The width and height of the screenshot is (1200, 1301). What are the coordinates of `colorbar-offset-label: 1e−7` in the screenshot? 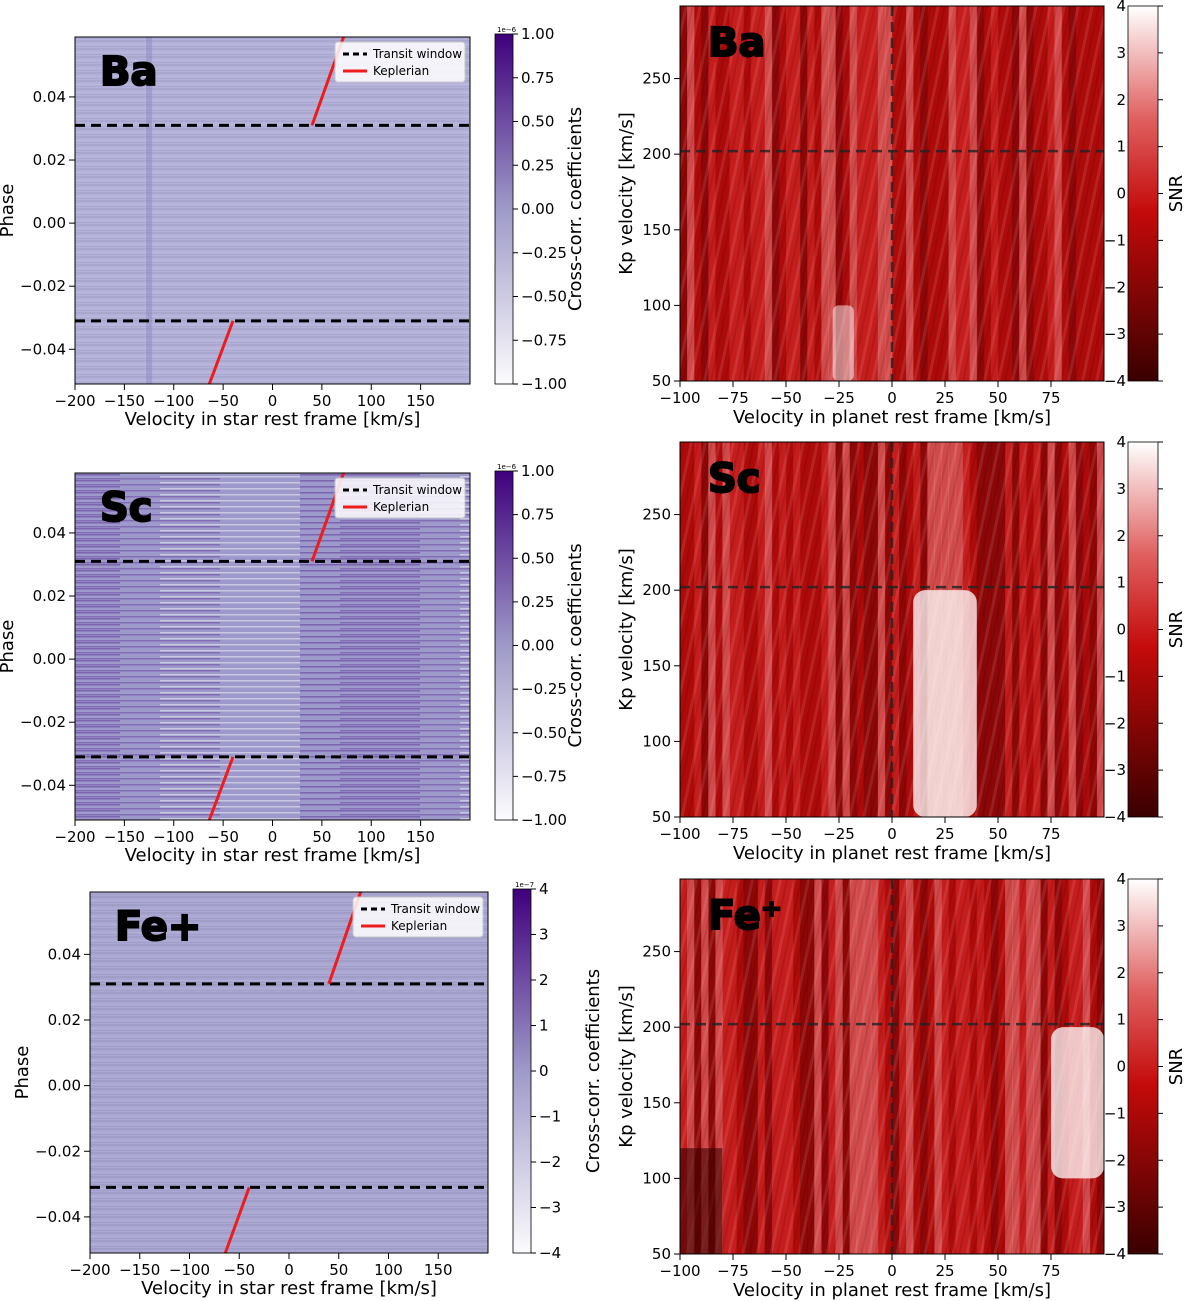 It's located at (524, 885).